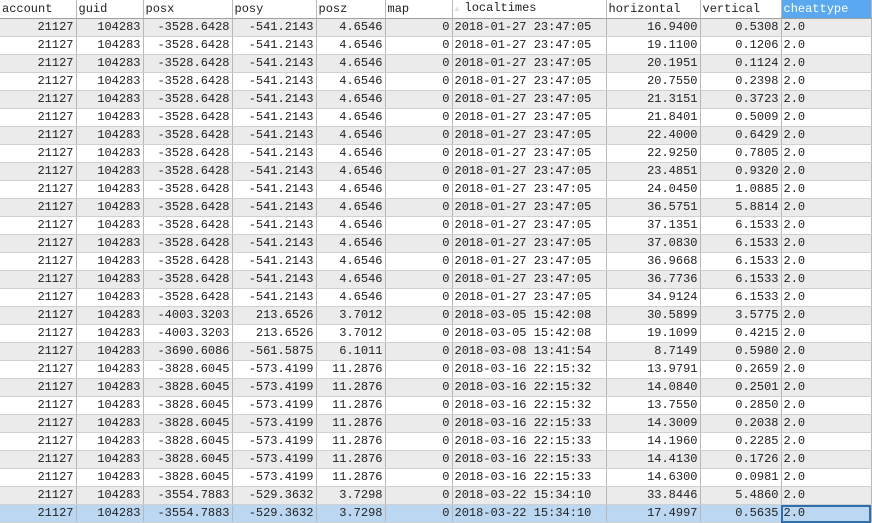 Image resolution: width=872 pixels, height=523 pixels. What do you see at coordinates (653, 243) in the screenshot?
I see `cell-horizontal: 37.0830` at bounding box center [653, 243].